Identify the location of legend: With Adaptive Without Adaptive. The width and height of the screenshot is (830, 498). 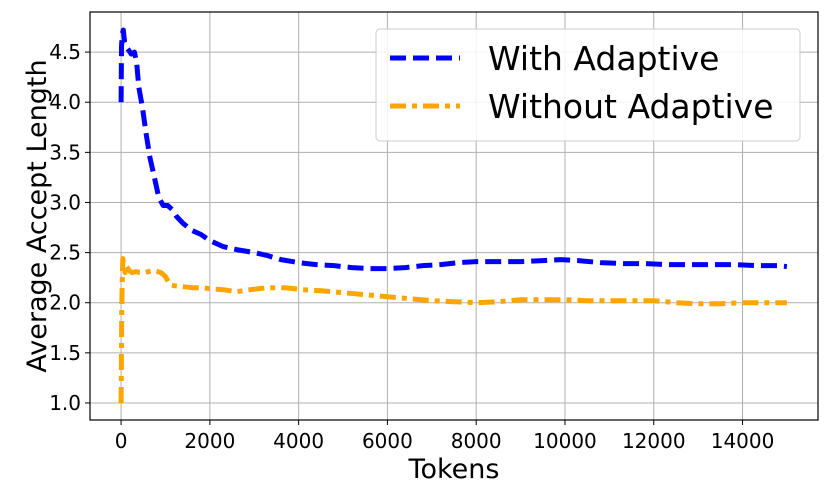
(588, 85).